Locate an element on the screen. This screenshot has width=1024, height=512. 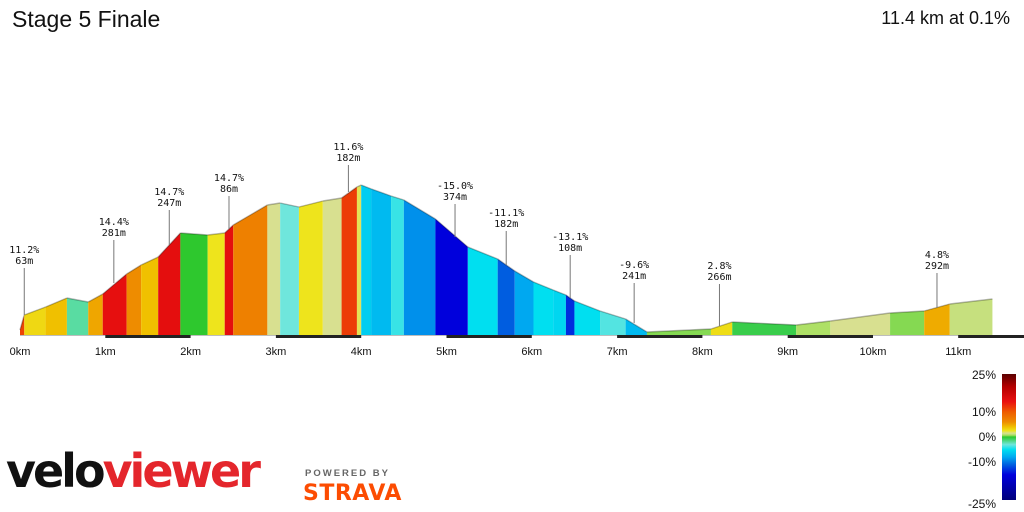
annotation-length-2: 247m is located at coordinates (169, 203).